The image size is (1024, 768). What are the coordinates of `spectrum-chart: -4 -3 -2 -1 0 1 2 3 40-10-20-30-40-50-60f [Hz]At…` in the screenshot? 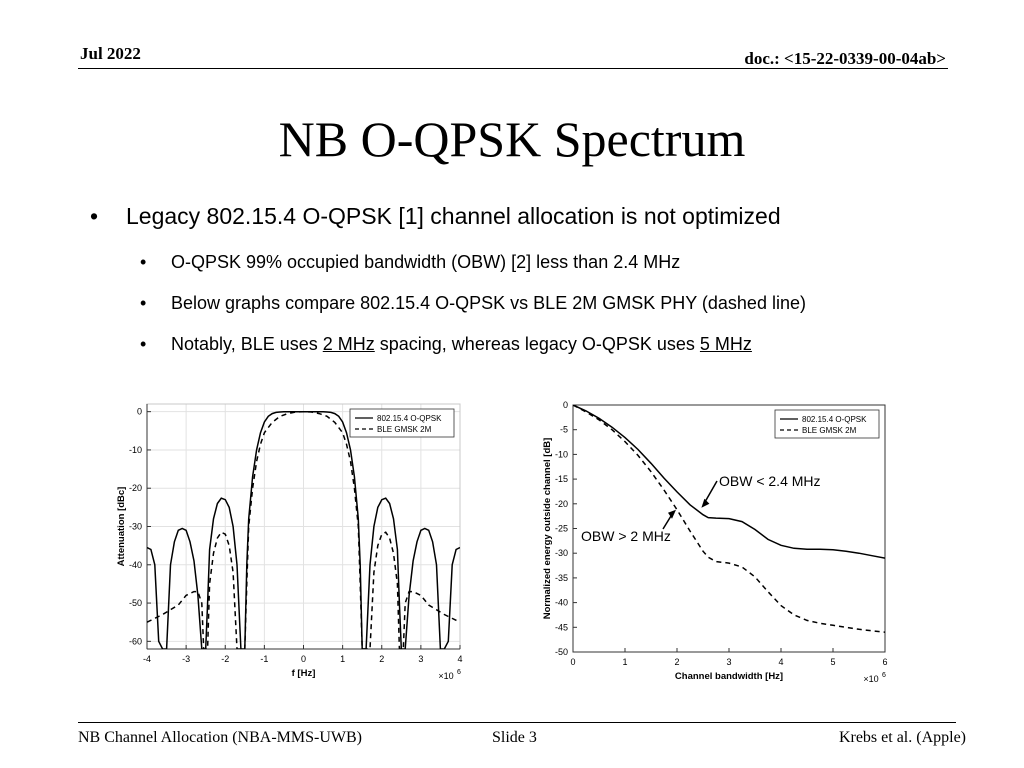 It's located at (289, 542).